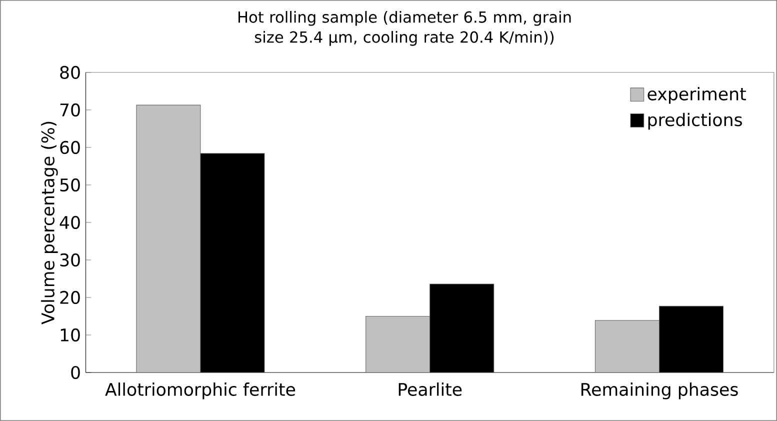 This screenshot has height=421, width=777. Describe the element at coordinates (70, 110) in the screenshot. I see `y-tick-label: 70` at that location.